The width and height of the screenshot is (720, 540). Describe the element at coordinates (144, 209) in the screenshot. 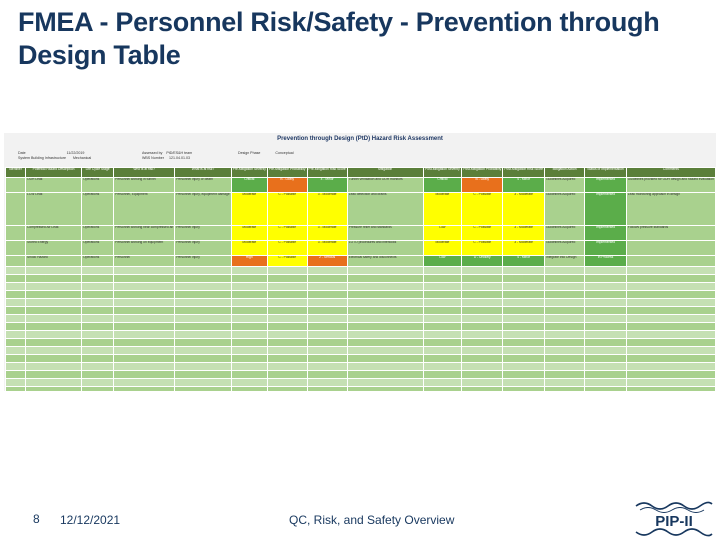

I see `table-cell: Personnel, Equipment` at that location.